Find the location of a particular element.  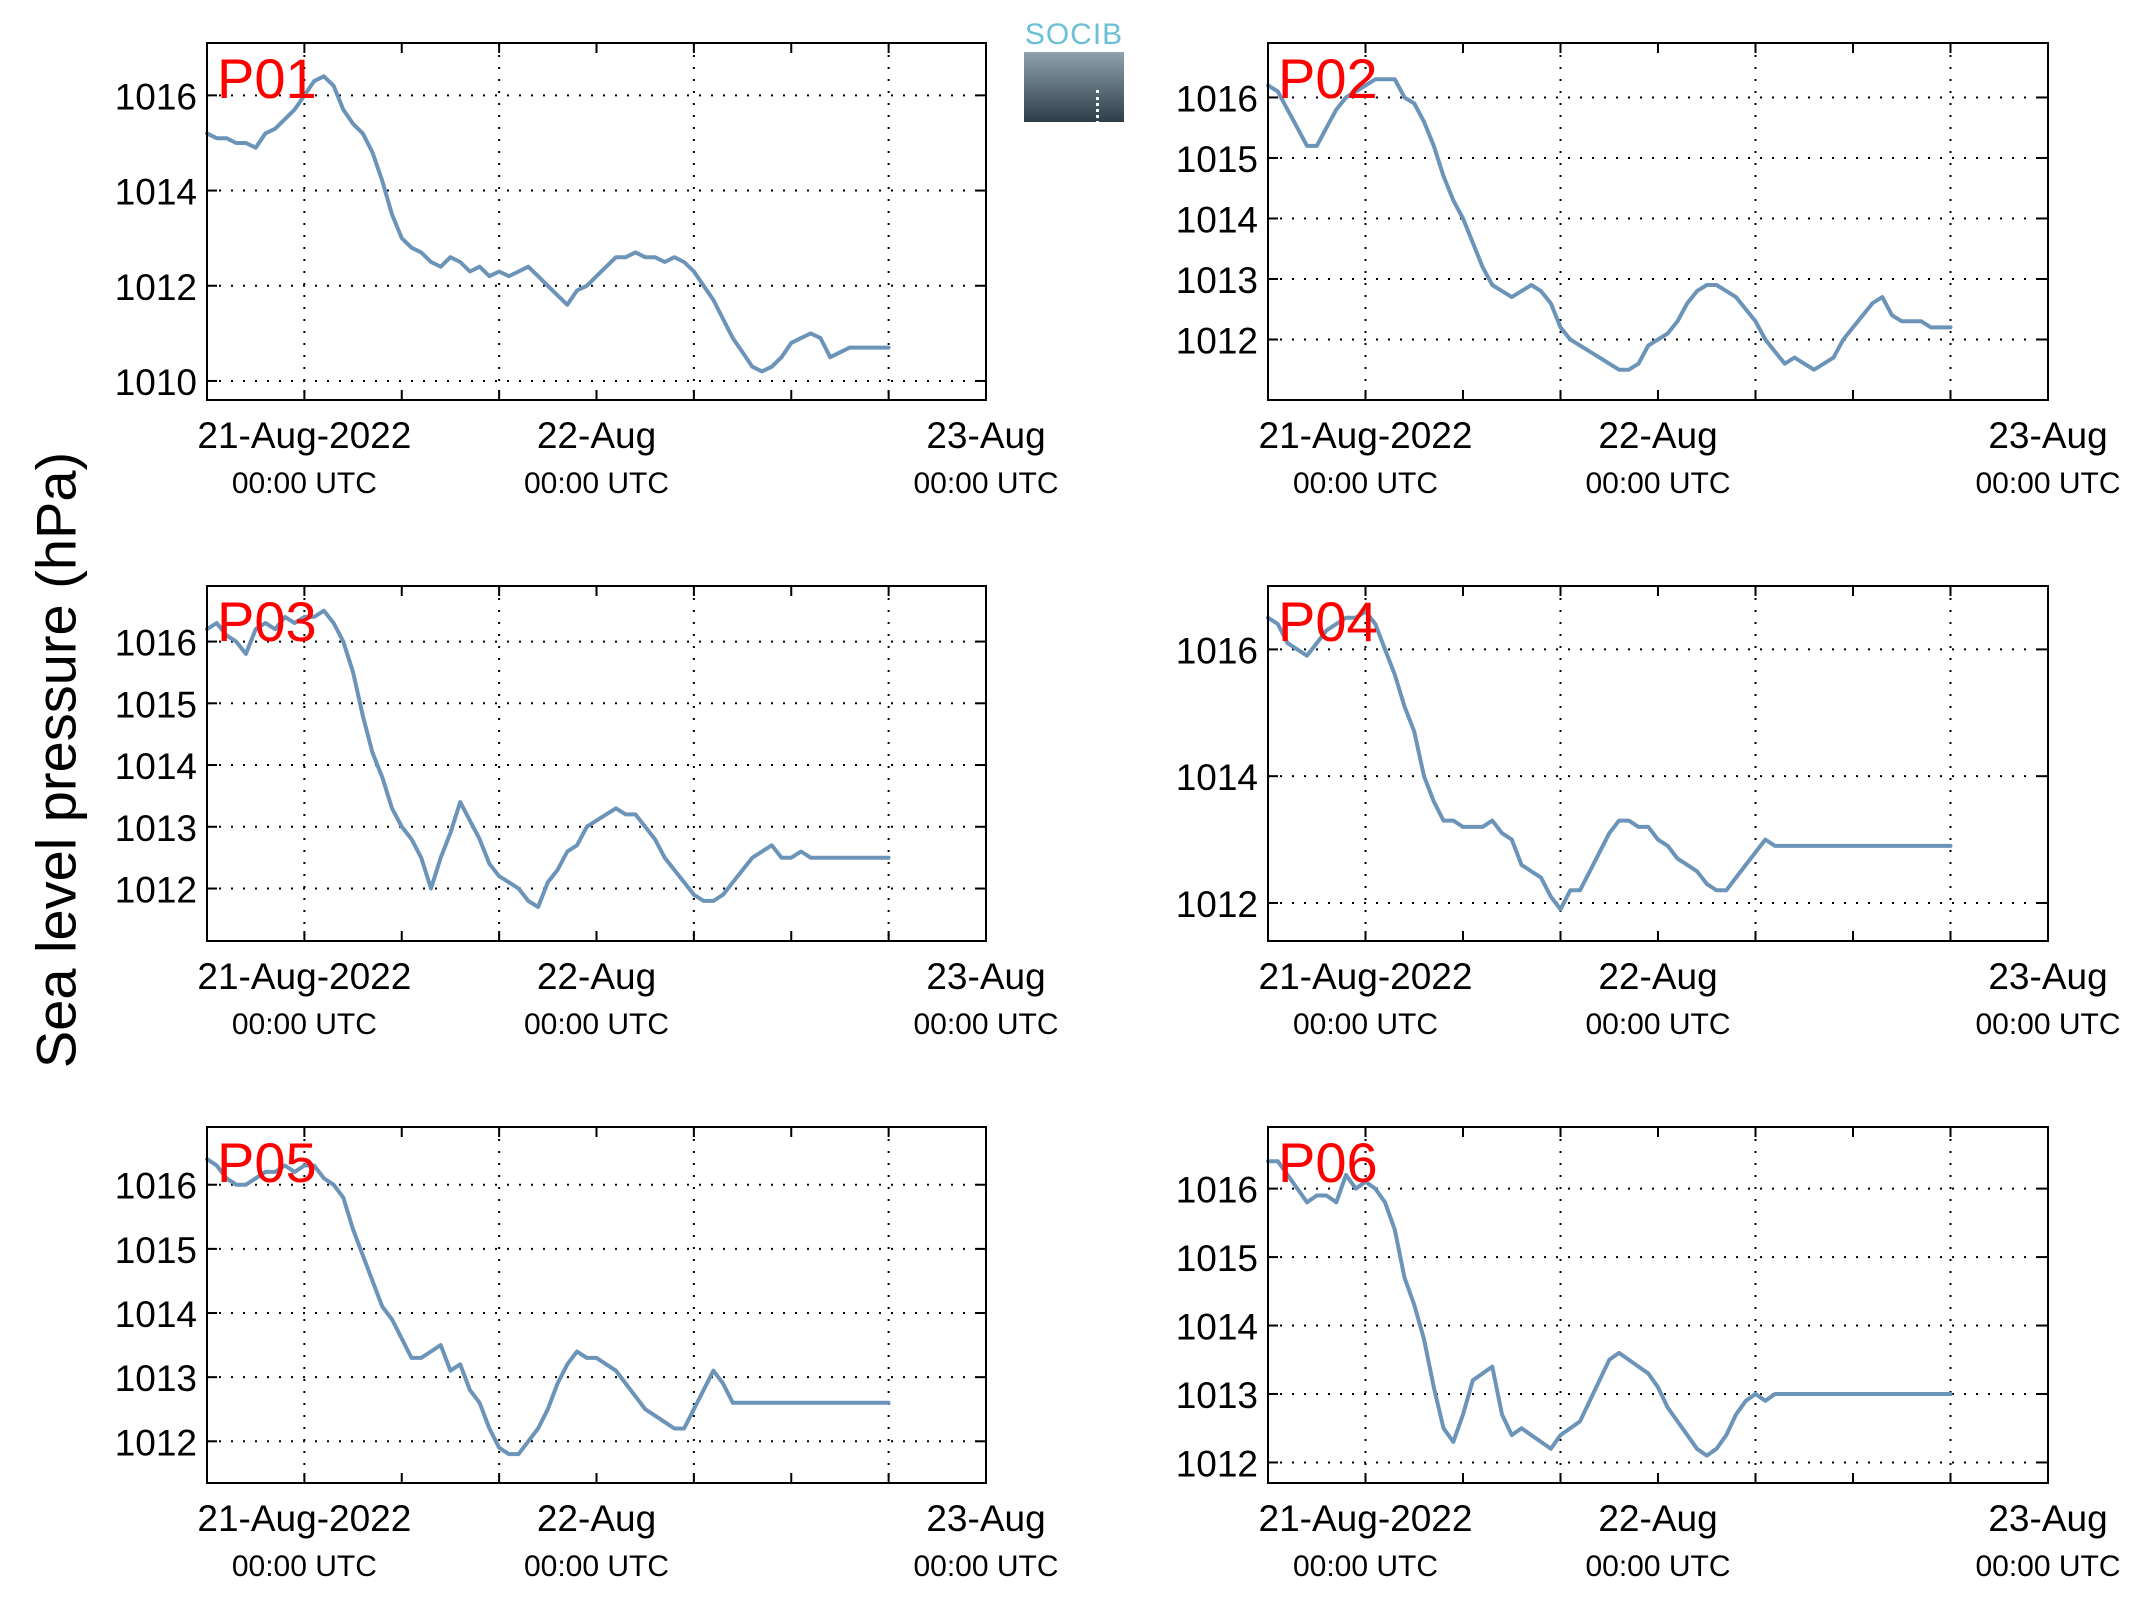

y-axis-label: Sea level pressure (hPa) is located at coordinates (56, 760).